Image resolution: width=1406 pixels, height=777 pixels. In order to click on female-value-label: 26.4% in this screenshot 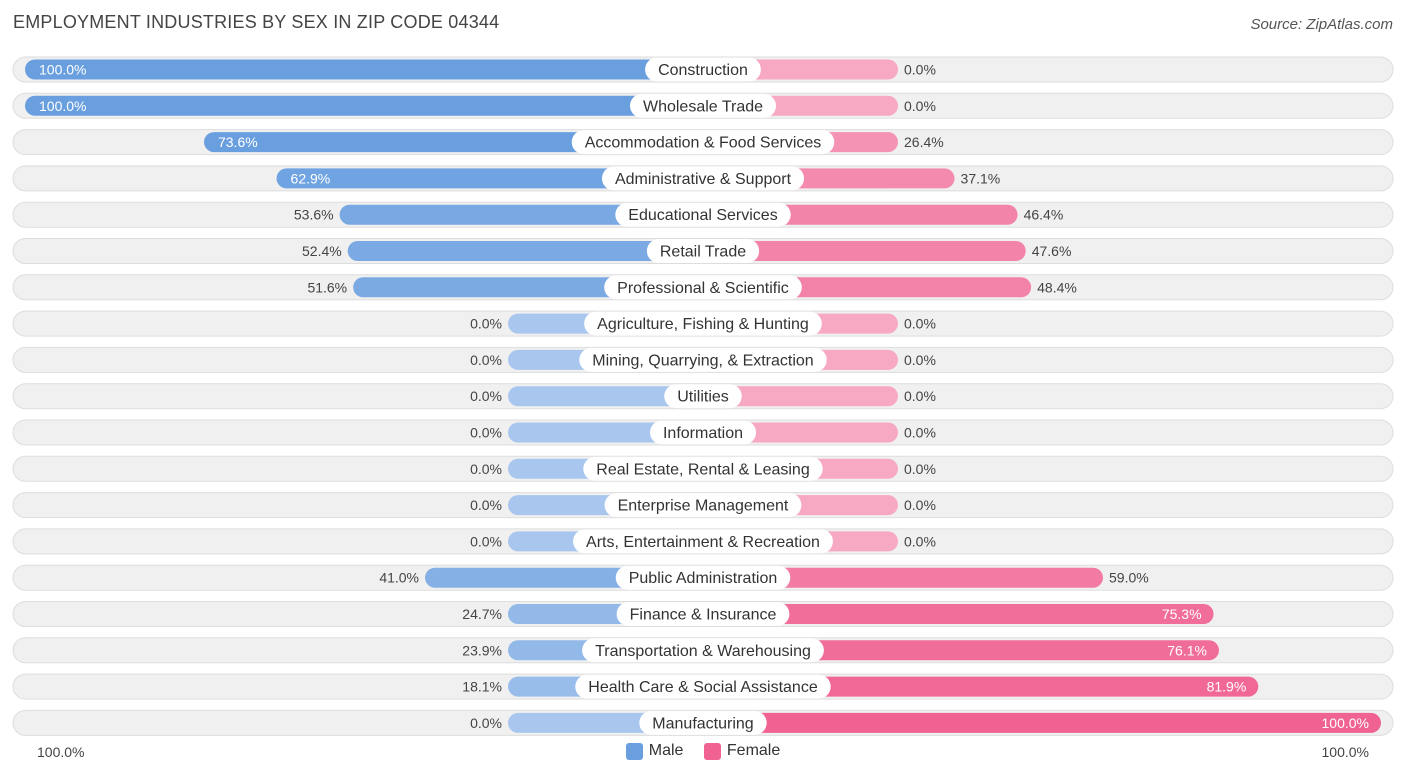, I will do `click(924, 142)`.